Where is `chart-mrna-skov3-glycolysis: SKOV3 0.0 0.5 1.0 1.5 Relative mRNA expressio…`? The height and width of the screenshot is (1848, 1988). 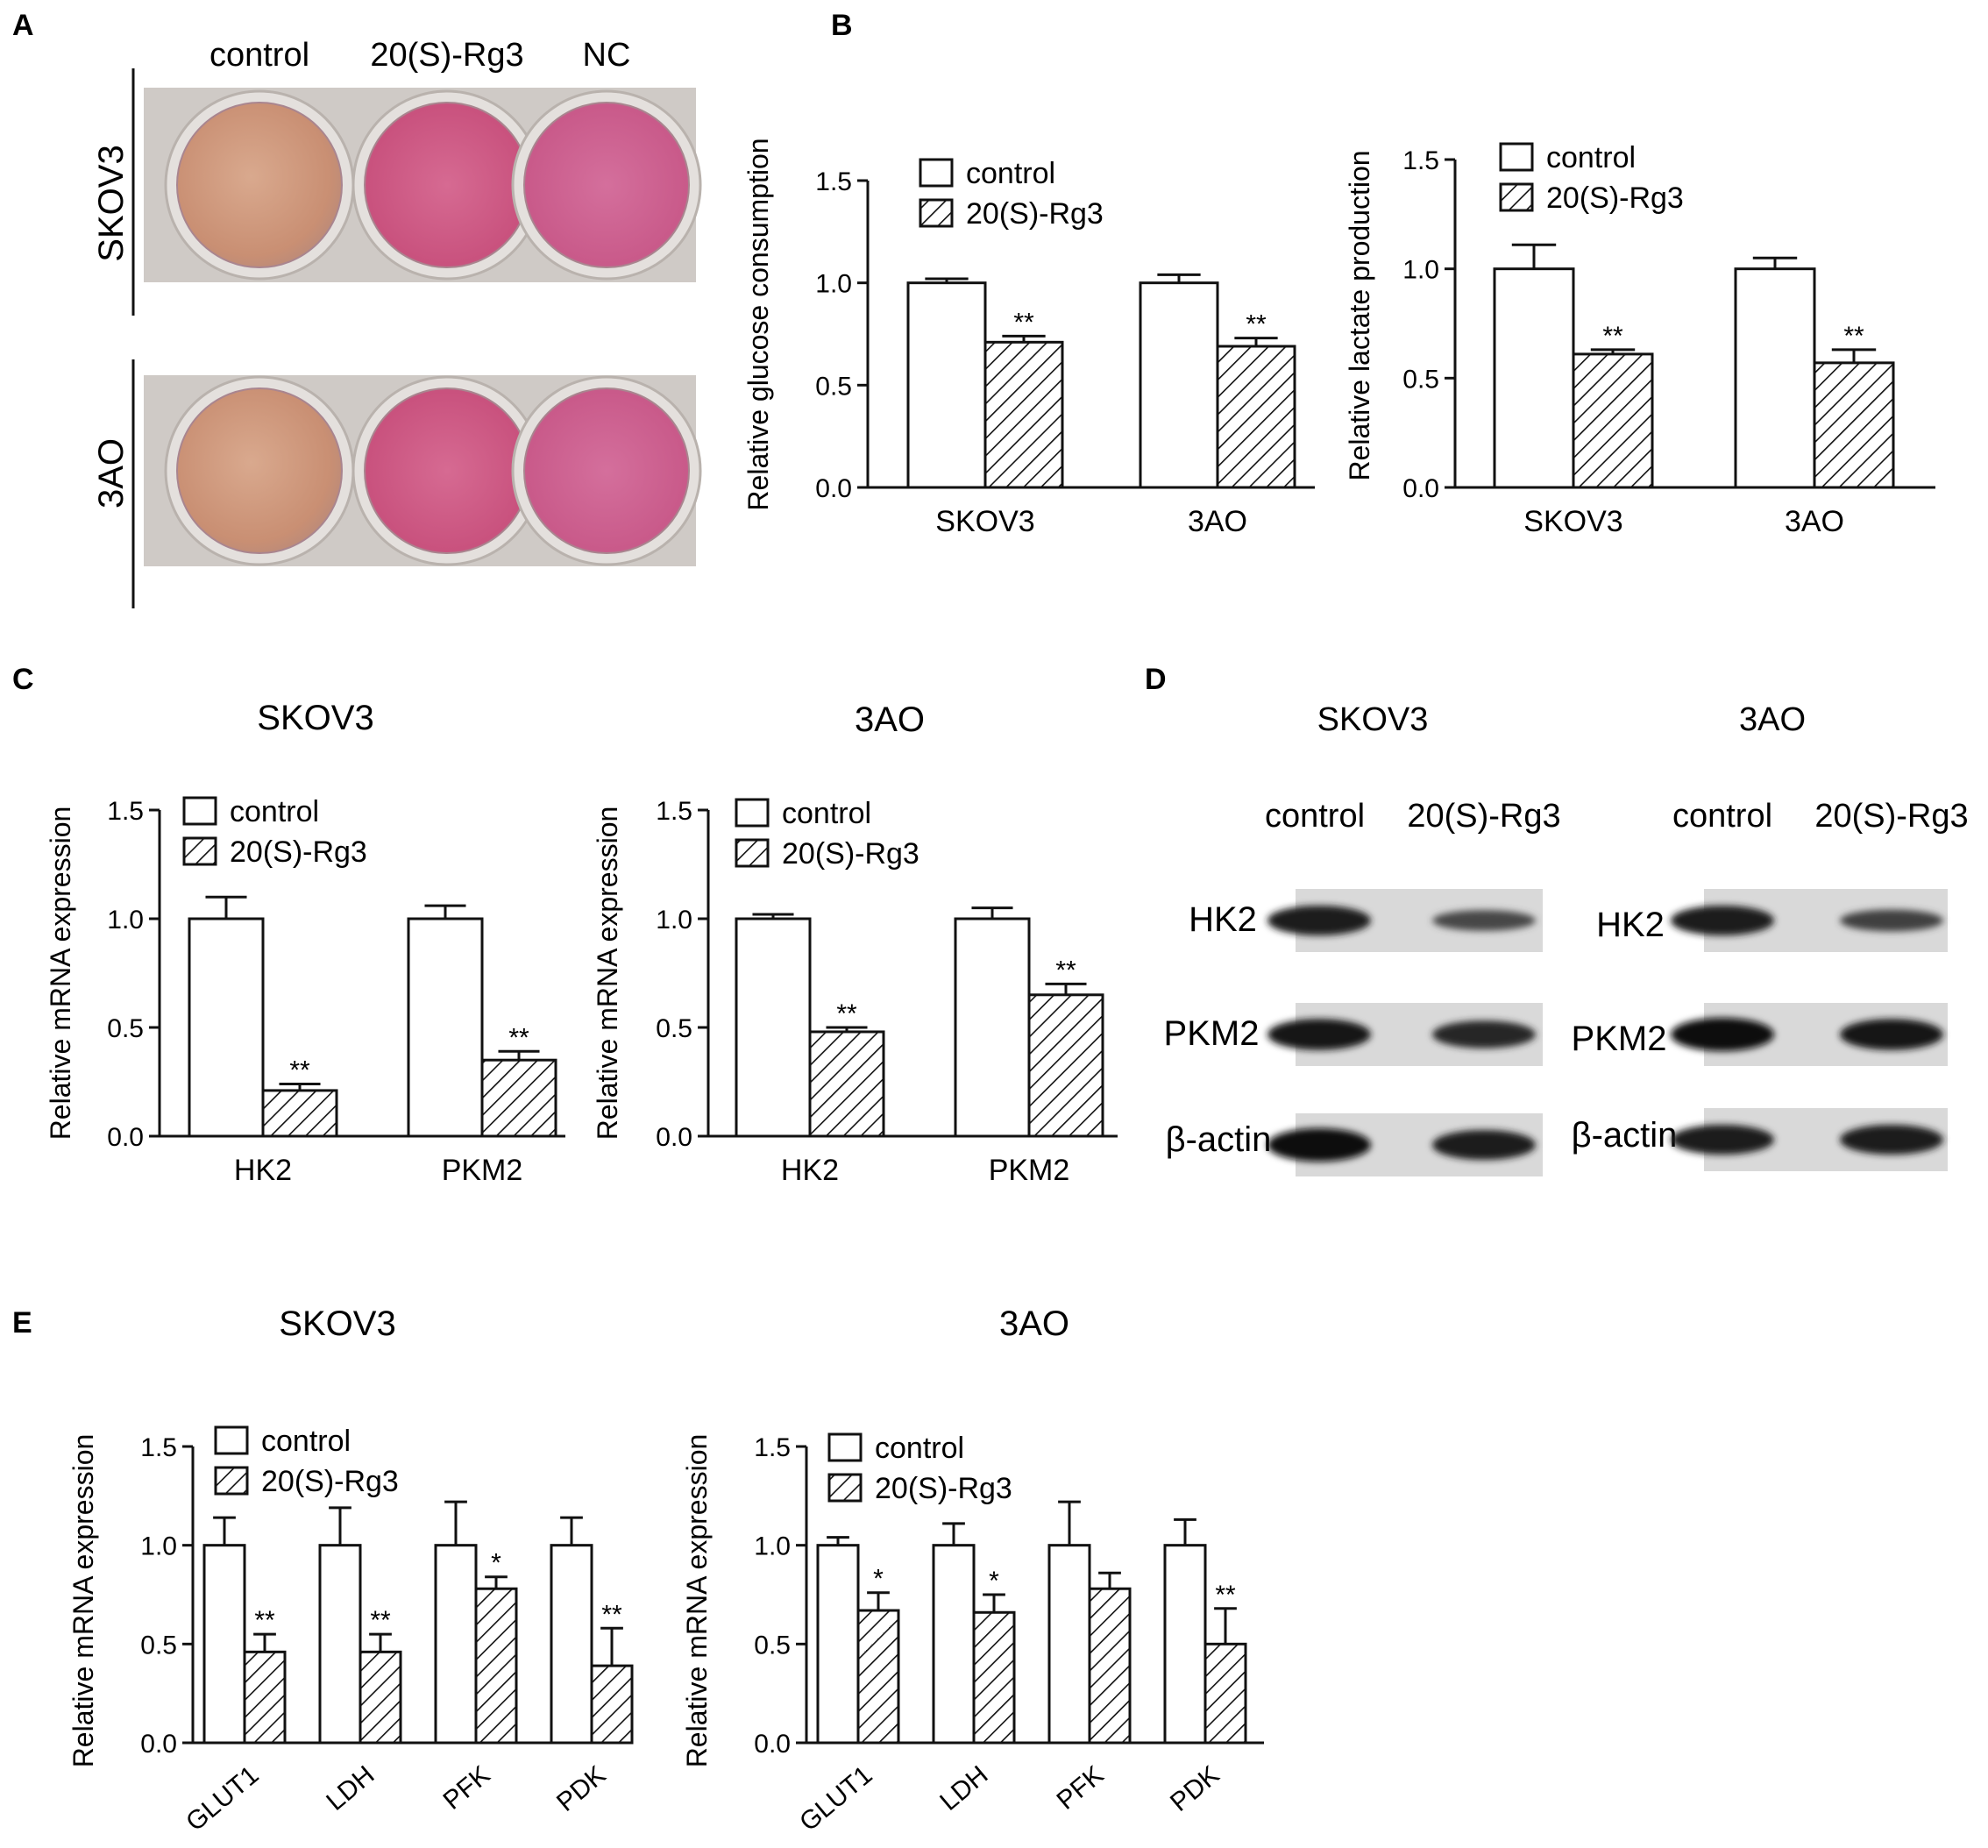 chart-mrna-skov3-glycolysis: SKOV3 0.0 0.5 1.0 1.5 Relative mRNA expressio… is located at coordinates (350, 1571).